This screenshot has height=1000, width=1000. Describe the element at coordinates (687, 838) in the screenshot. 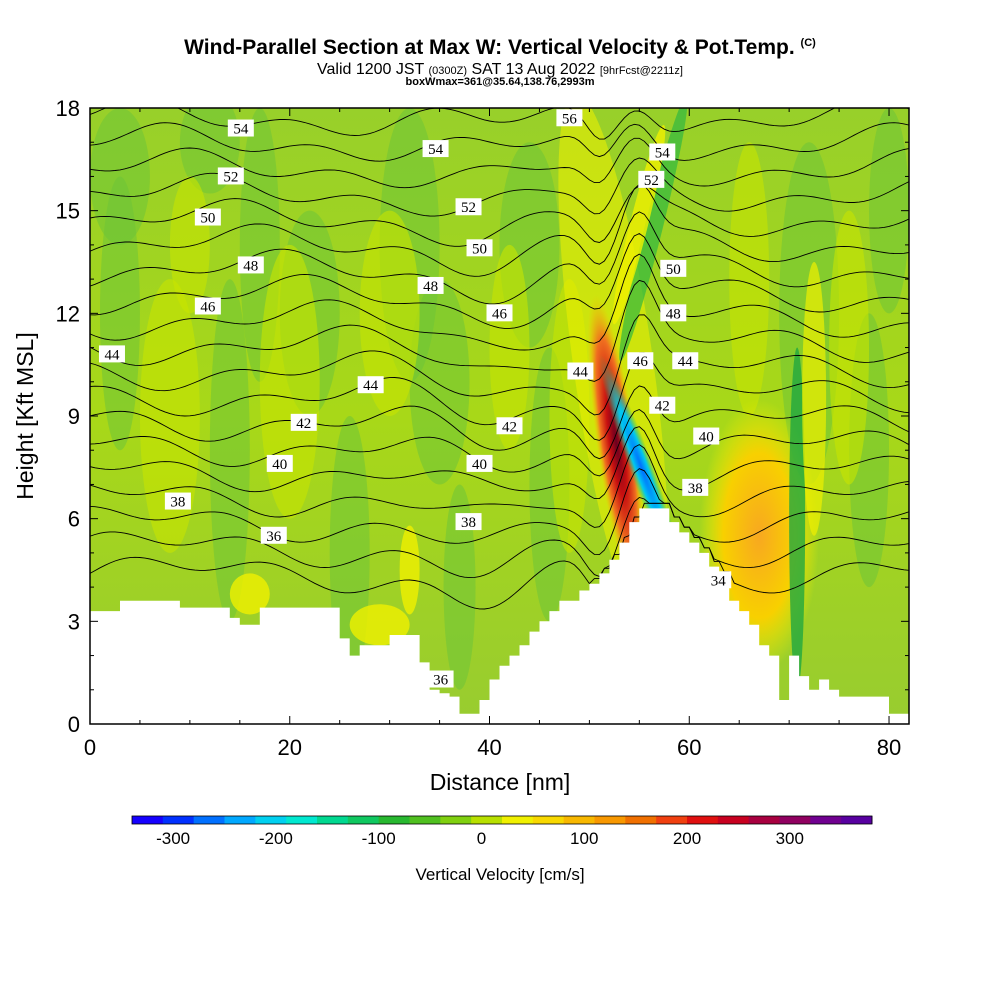

I see `colorbar-tick-label: 200` at that location.